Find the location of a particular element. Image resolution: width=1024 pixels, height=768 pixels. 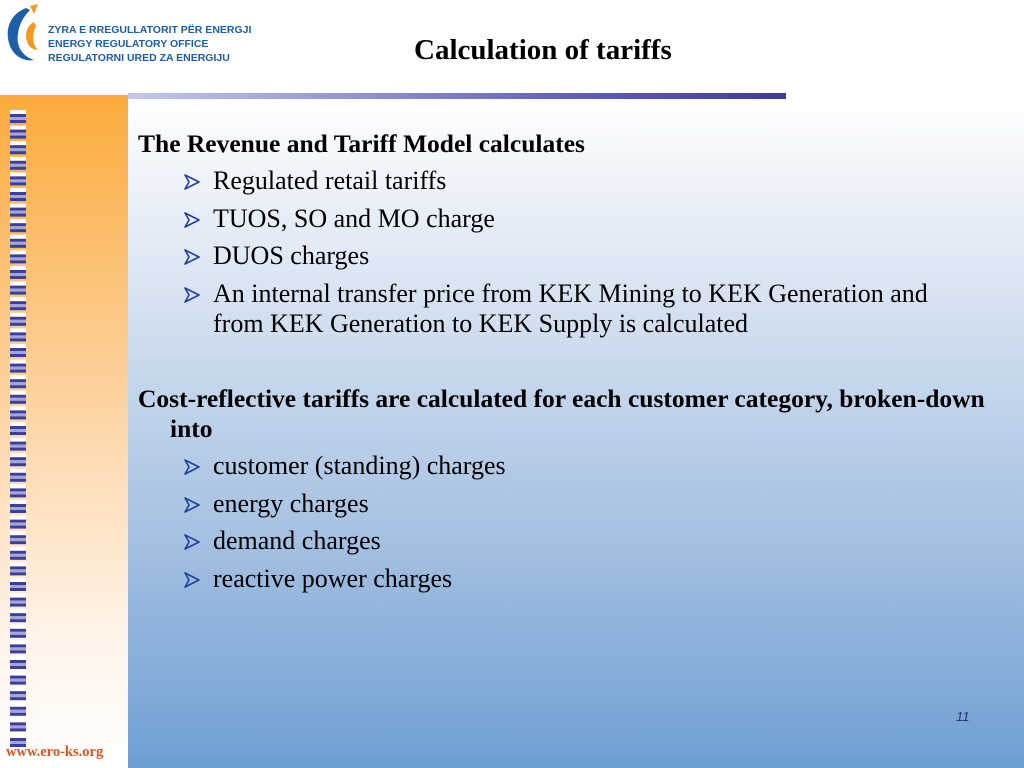

bullet-text: Regulated retail tariffs is located at coordinates (330, 180).